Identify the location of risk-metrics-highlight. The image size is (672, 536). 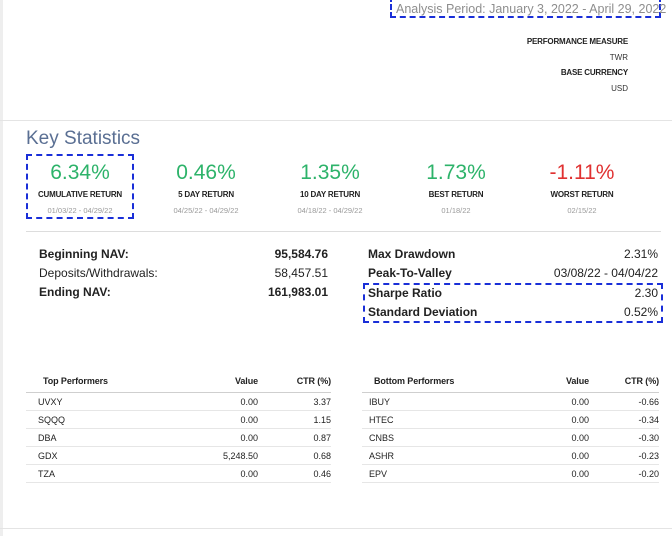
(513, 303).